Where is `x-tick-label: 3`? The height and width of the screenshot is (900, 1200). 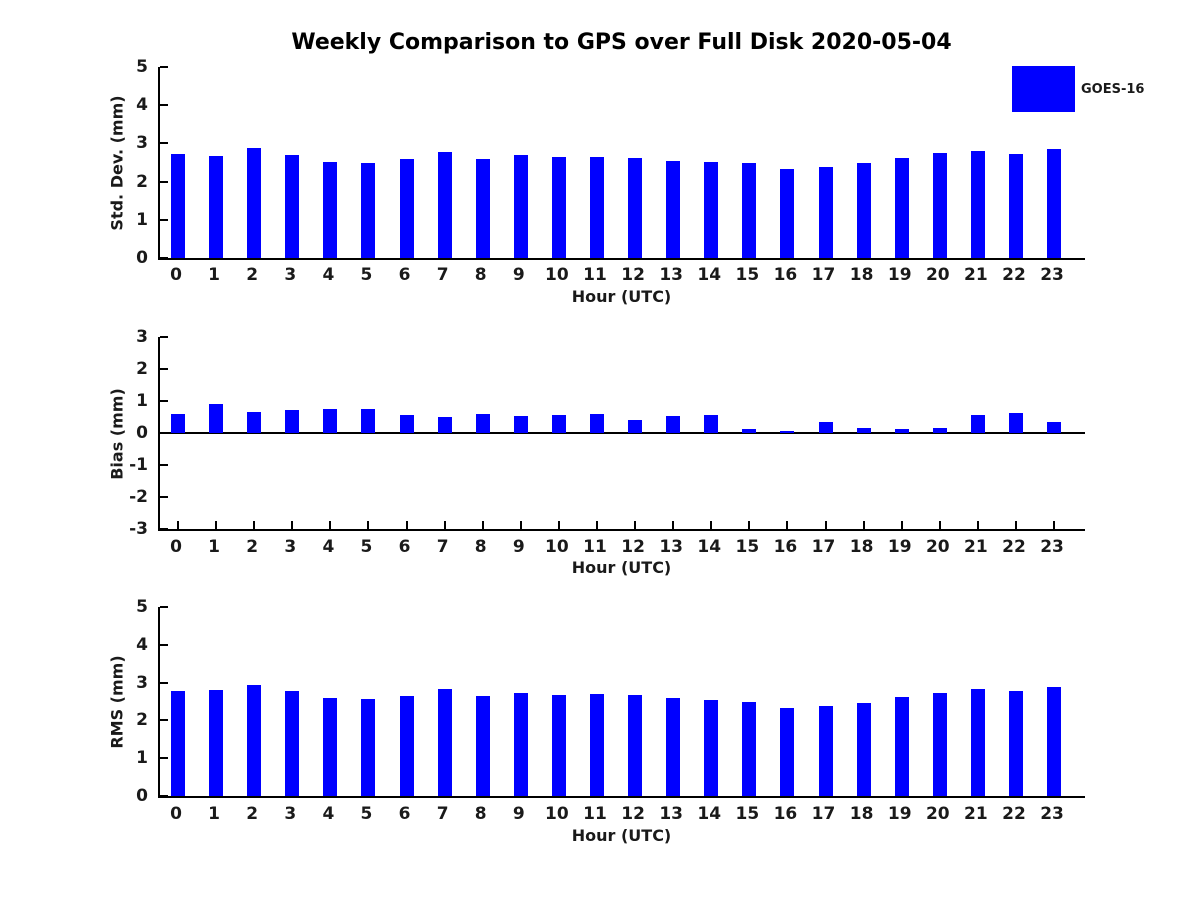
x-tick-label: 3 is located at coordinates (290, 275).